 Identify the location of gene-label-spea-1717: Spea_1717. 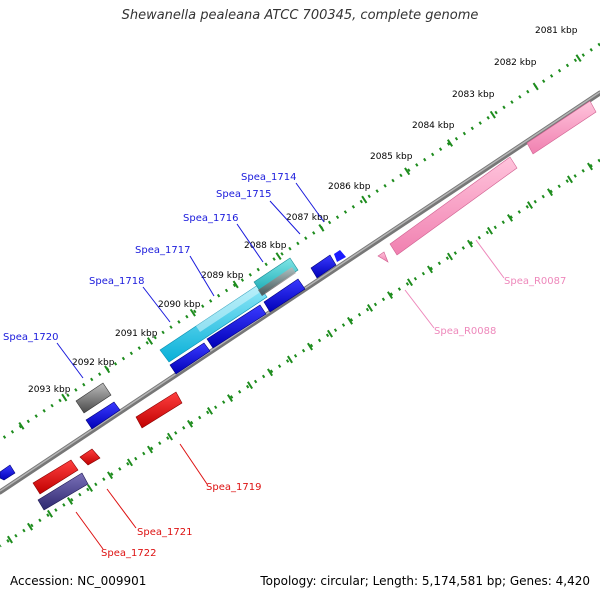
(162, 250).